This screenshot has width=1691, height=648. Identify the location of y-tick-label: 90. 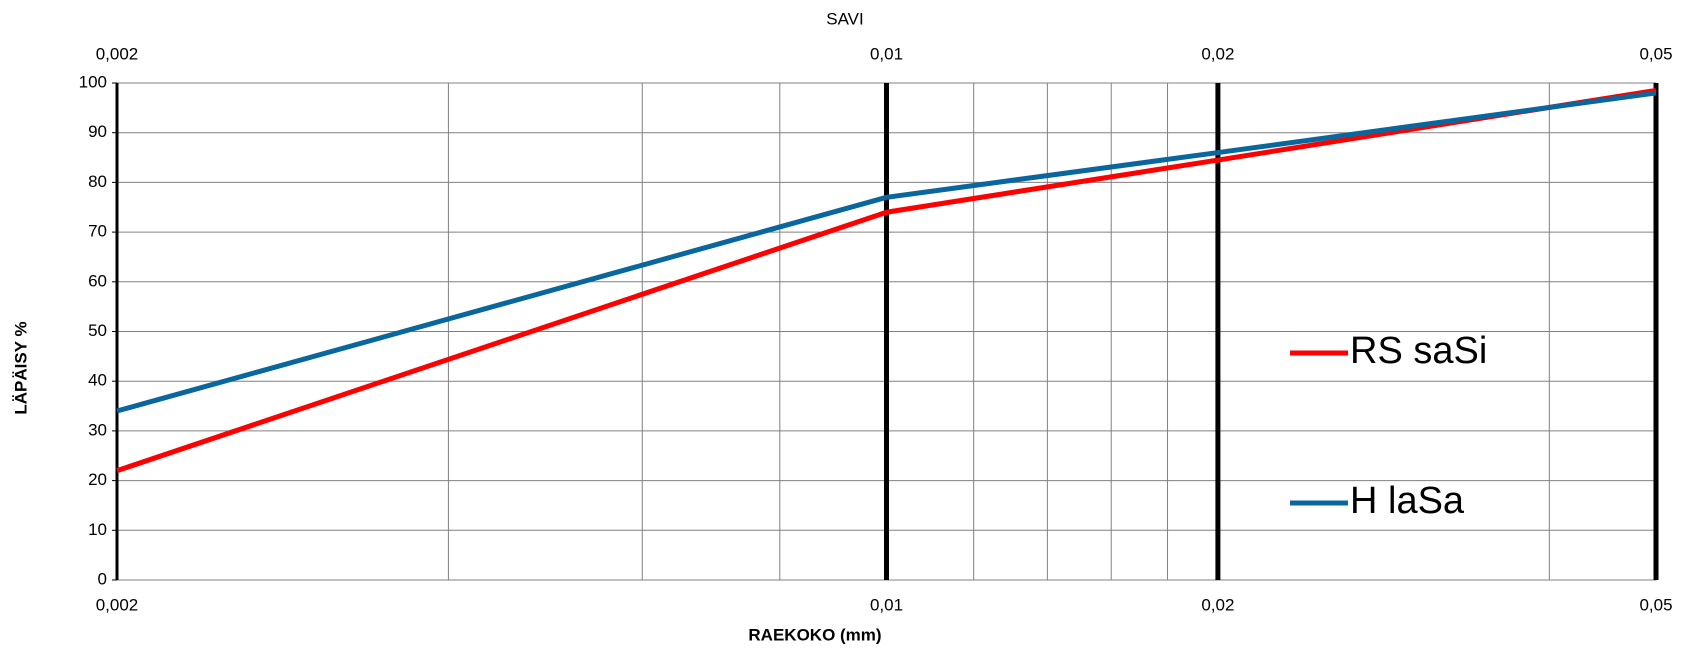
(97, 131).